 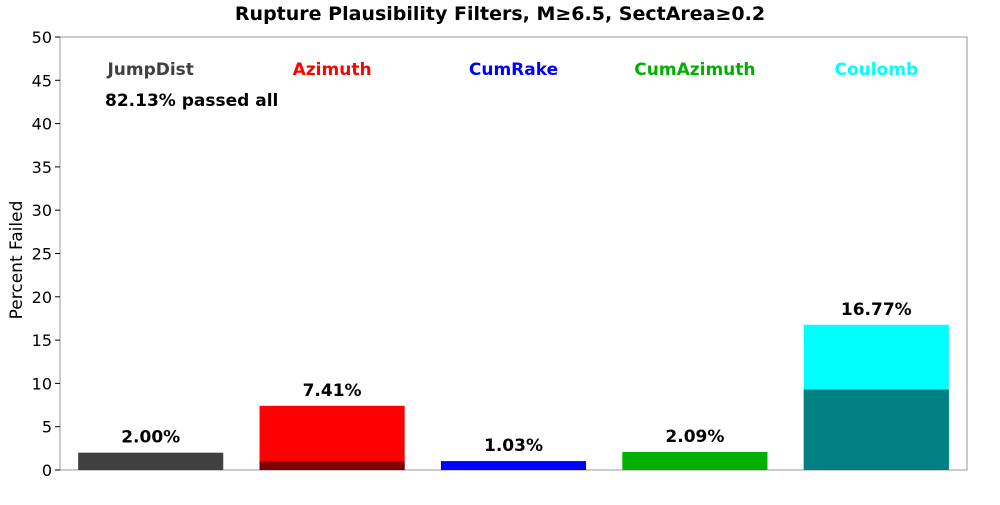 I want to click on bar-value-label: 1.03%, so click(x=513, y=446).